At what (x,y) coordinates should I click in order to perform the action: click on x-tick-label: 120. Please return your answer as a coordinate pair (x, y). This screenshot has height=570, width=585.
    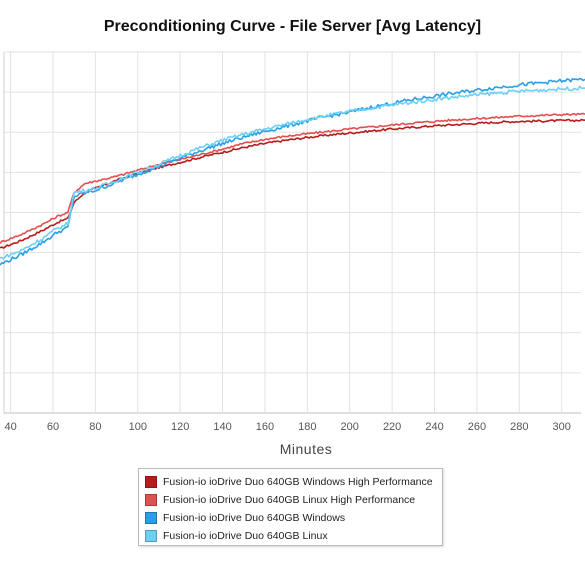
    Looking at the image, I should click on (180, 427).